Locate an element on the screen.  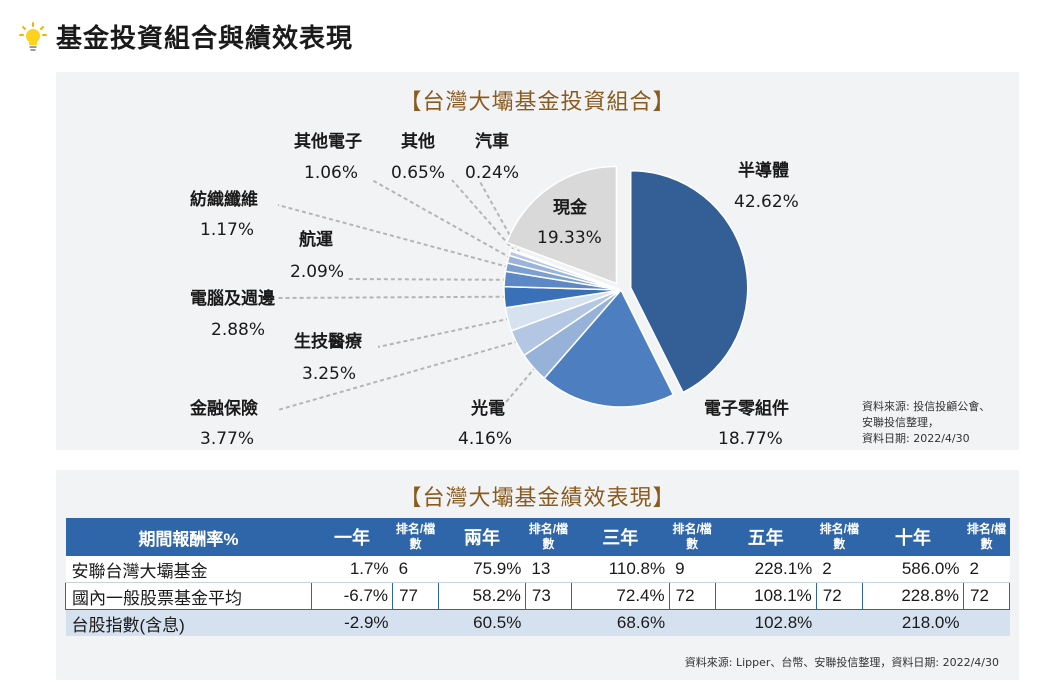
rank-10y: 72 is located at coordinates (986, 596).